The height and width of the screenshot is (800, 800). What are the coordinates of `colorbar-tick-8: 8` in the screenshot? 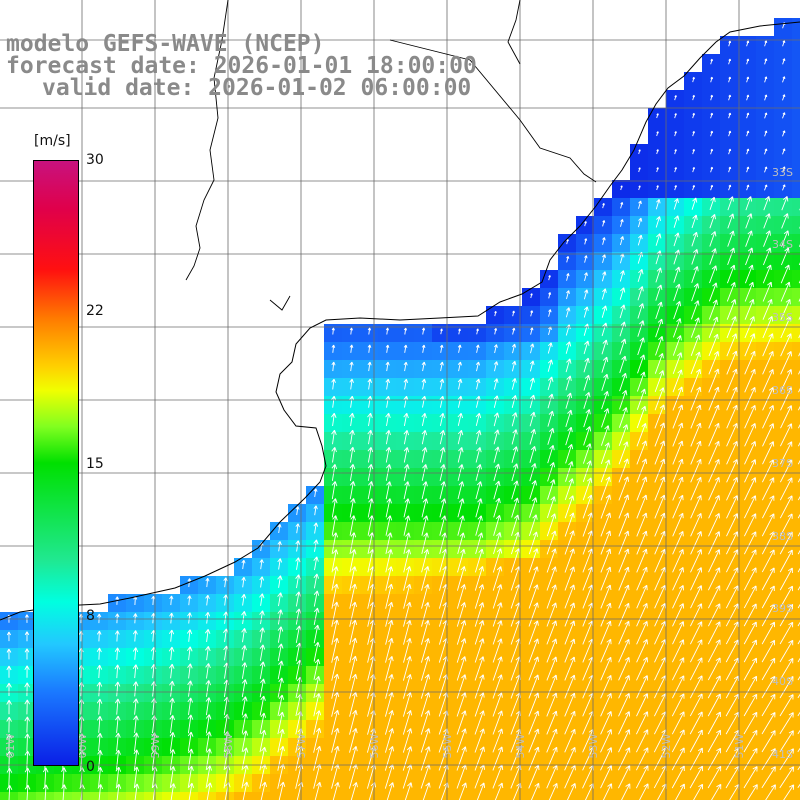 It's located at (90, 616).